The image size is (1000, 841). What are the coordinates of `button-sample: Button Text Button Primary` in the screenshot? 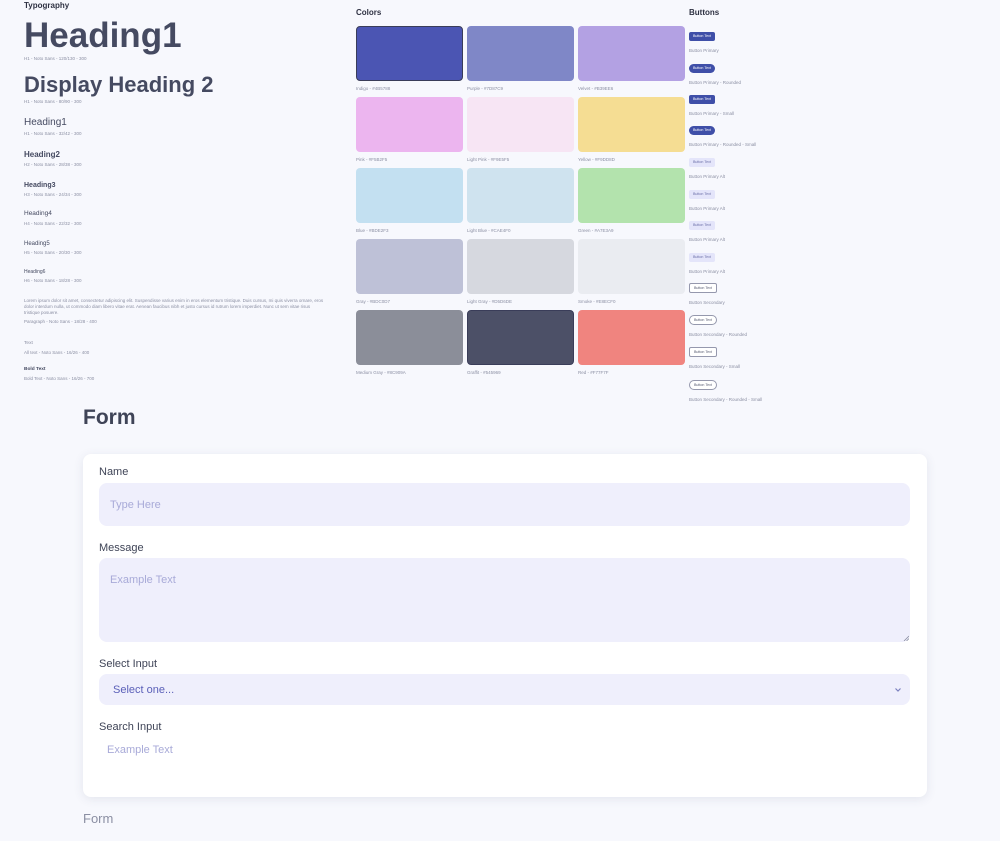 It's located at (704, 38).